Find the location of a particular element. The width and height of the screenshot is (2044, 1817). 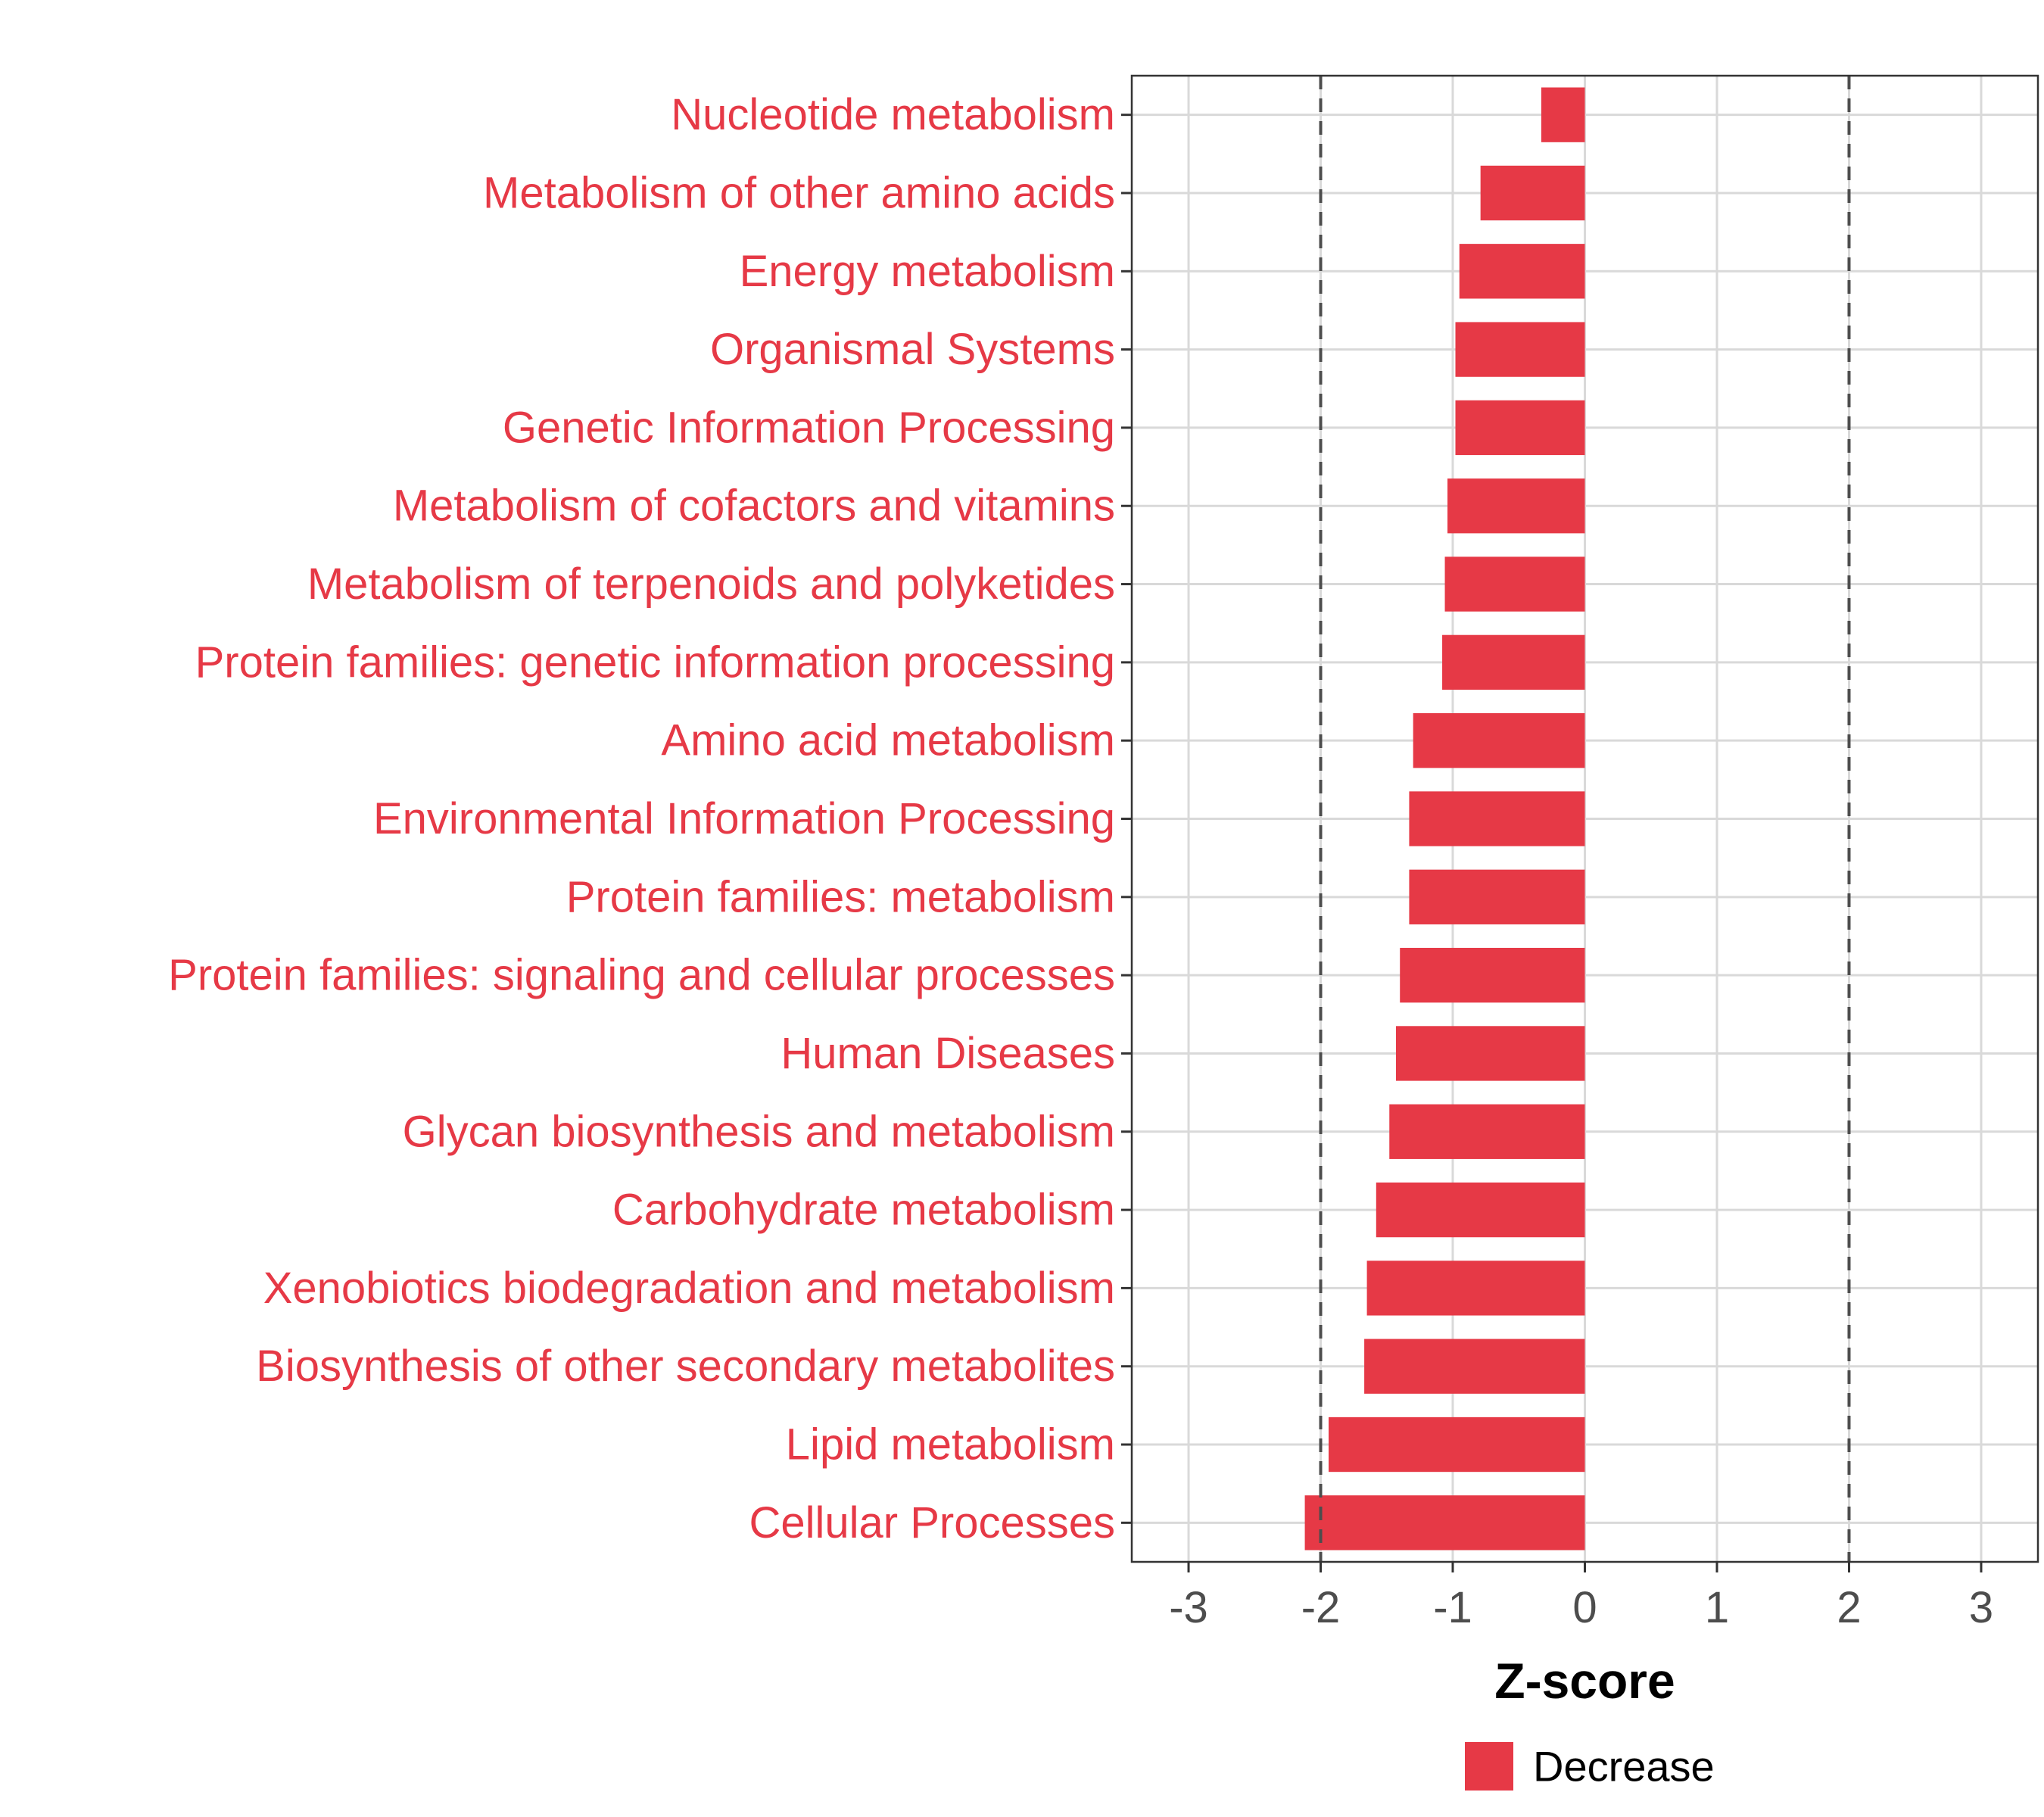

legend: Decrease is located at coordinates (1590, 1766).